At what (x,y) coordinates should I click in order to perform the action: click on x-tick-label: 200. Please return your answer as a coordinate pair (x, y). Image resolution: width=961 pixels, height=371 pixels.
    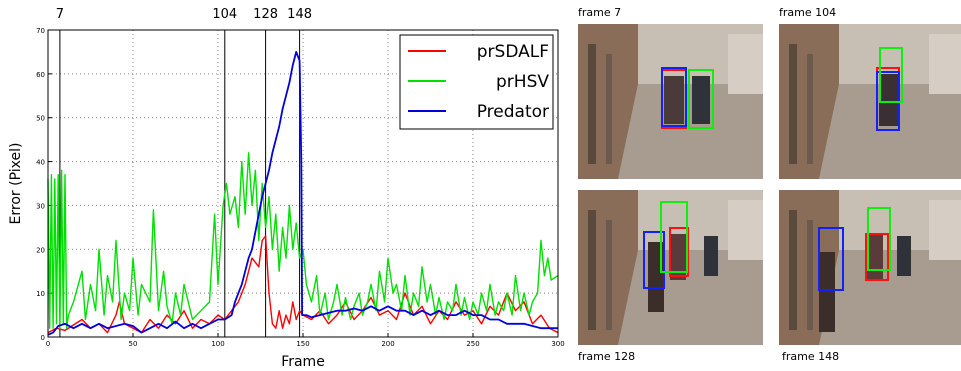
    Looking at the image, I should click on (387, 344).